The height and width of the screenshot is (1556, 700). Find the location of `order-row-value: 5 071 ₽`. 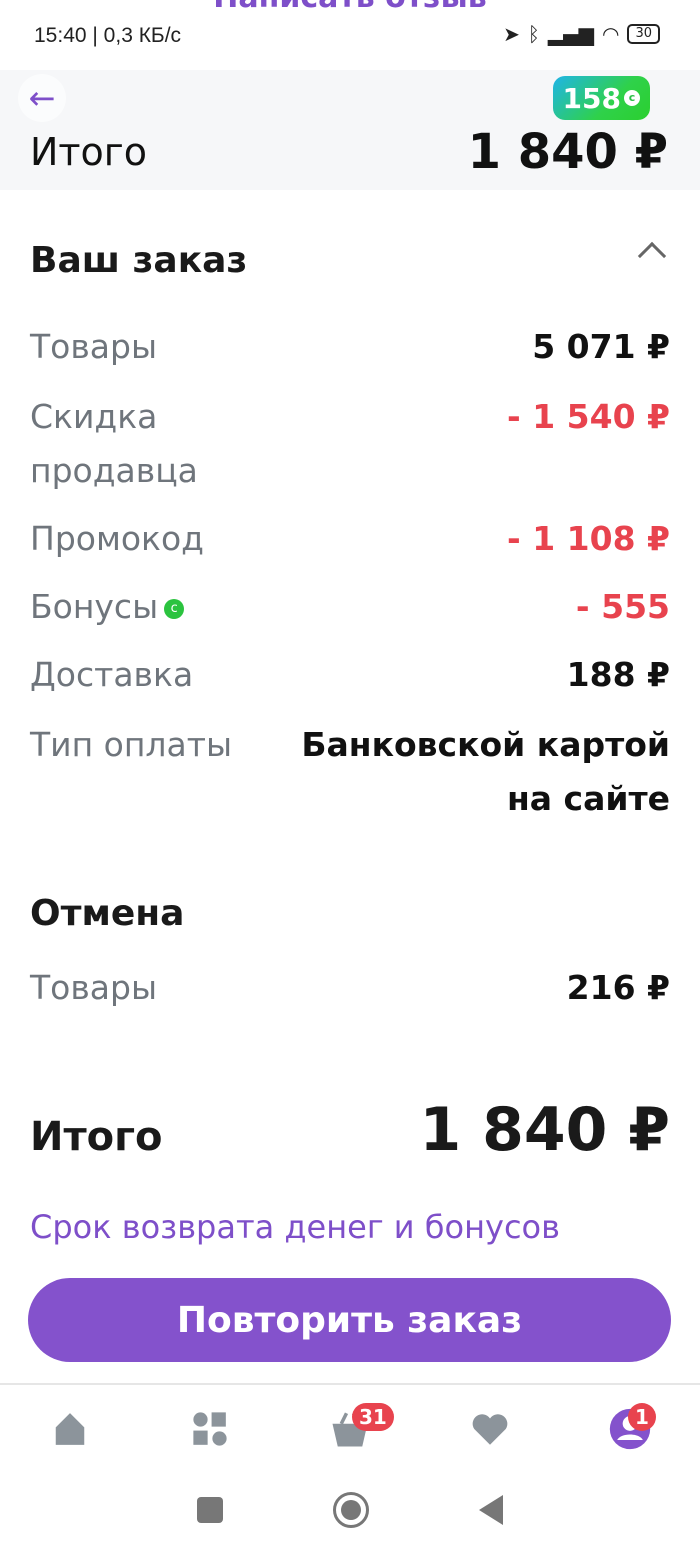

order-row-value: 5 071 ₽ is located at coordinates (601, 346).